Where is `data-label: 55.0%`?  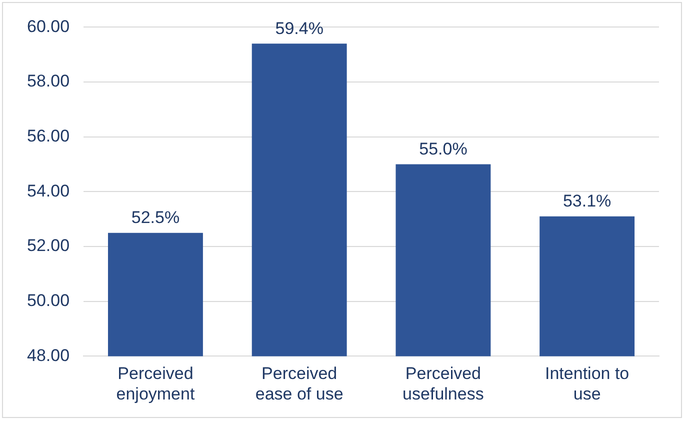
data-label: 55.0% is located at coordinates (443, 148).